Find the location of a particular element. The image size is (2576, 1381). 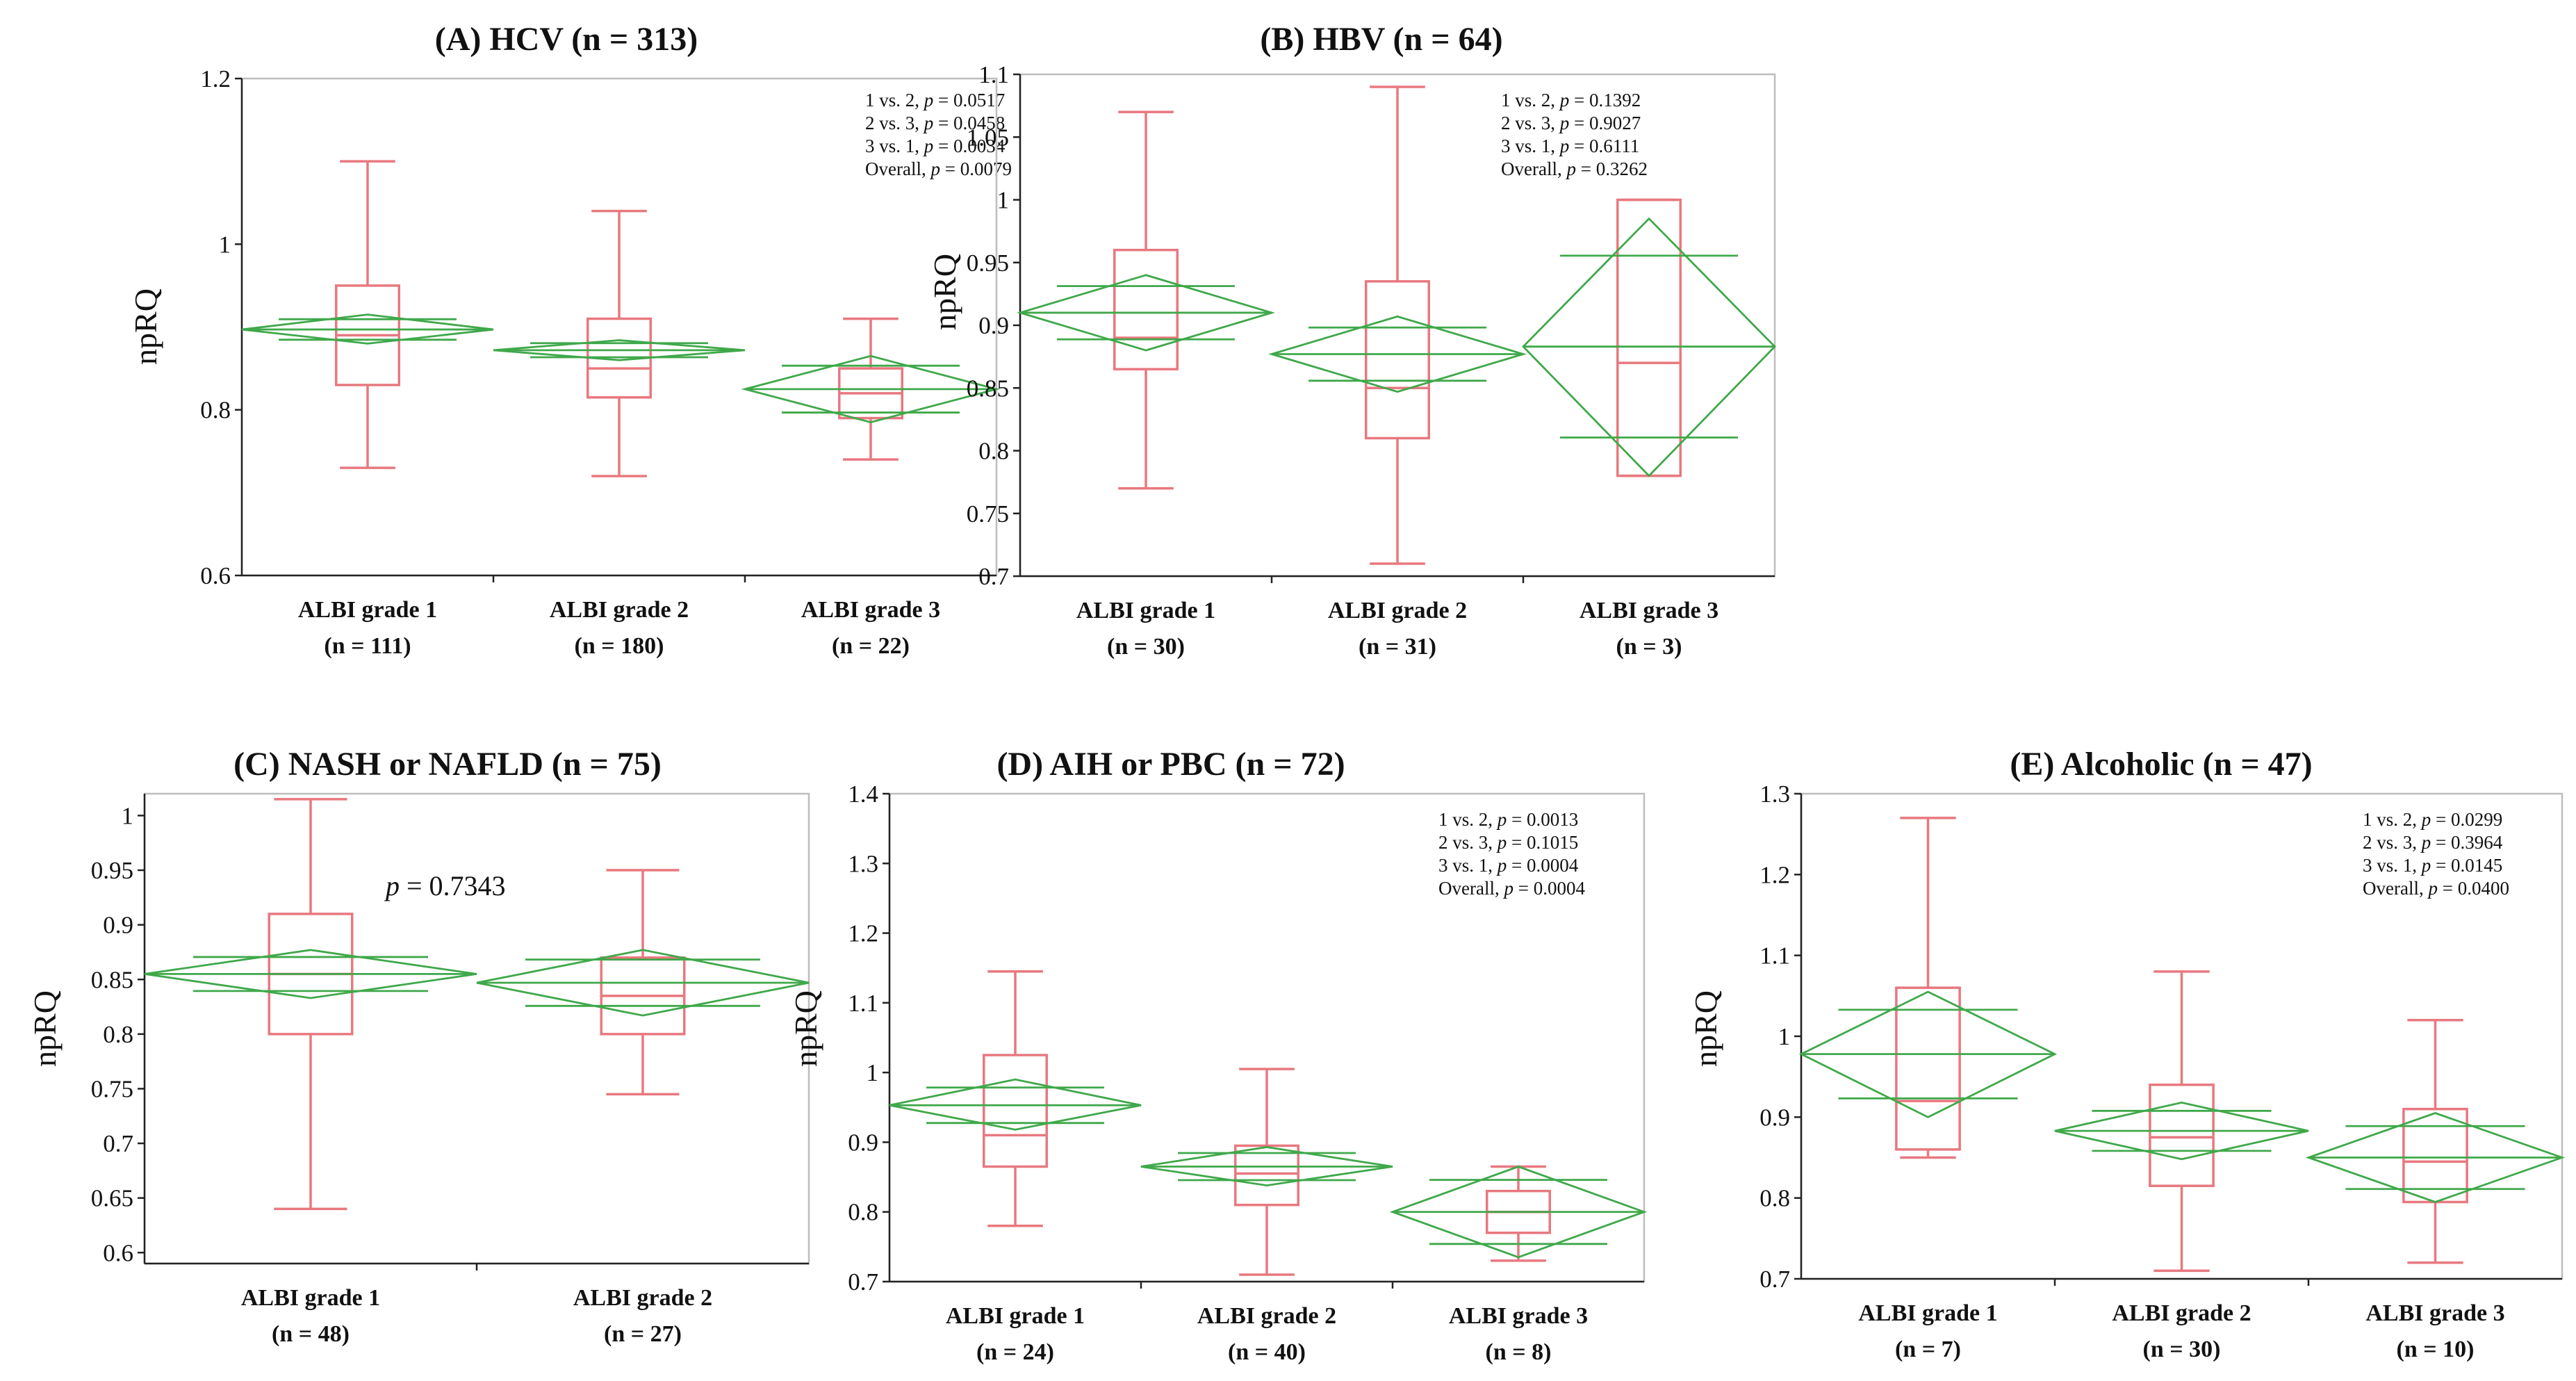

panel-title: (D) AIH or PBC (n = 72) is located at coordinates (1170, 765).